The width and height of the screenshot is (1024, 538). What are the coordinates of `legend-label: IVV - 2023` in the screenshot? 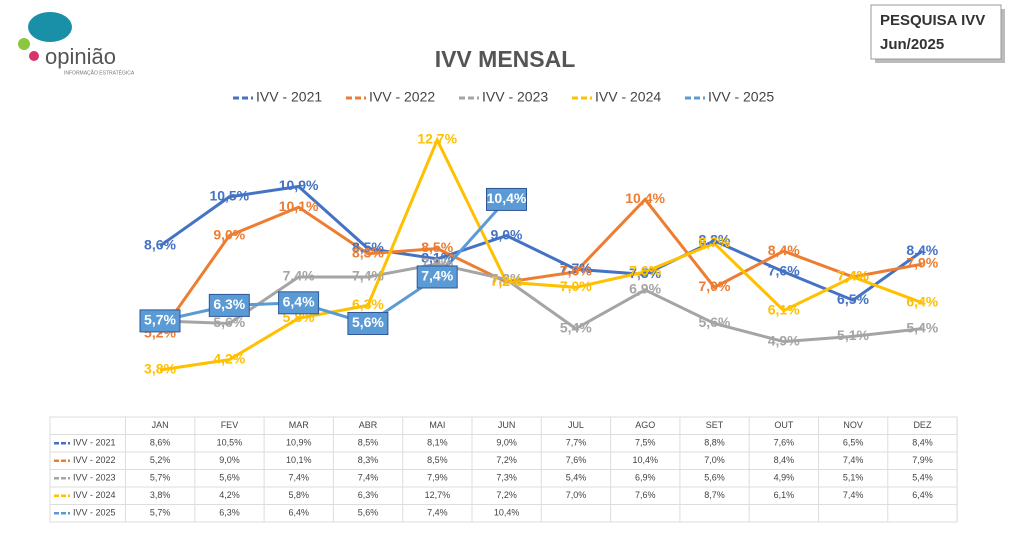 It's located at (515, 97).